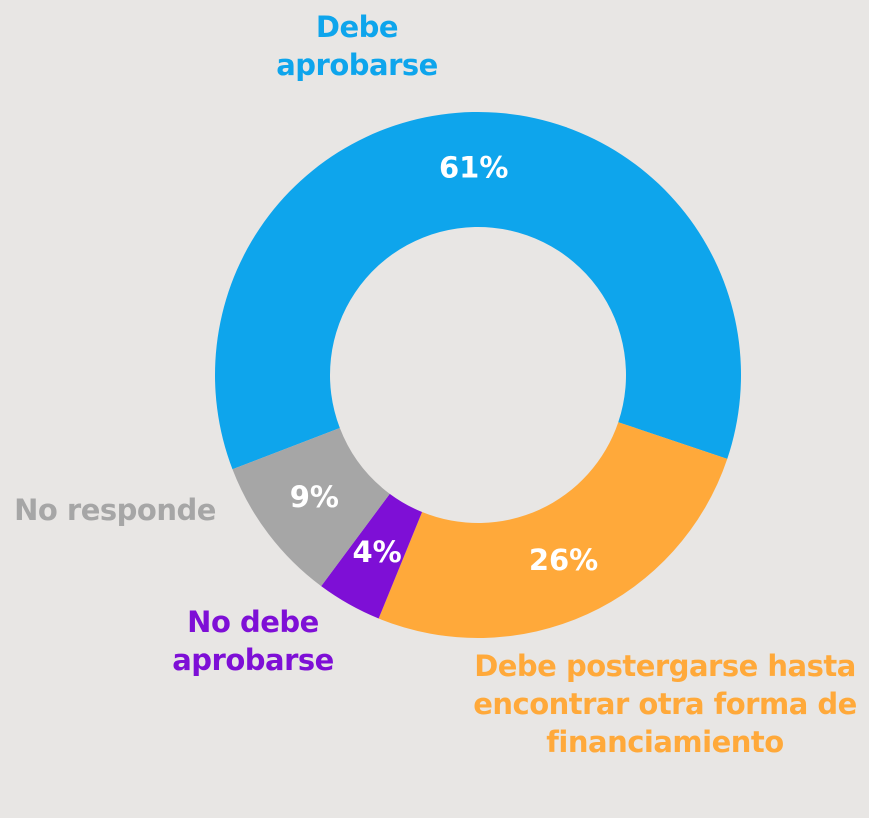  I want to click on category-label: Debe aprobarse, so click(357, 46).